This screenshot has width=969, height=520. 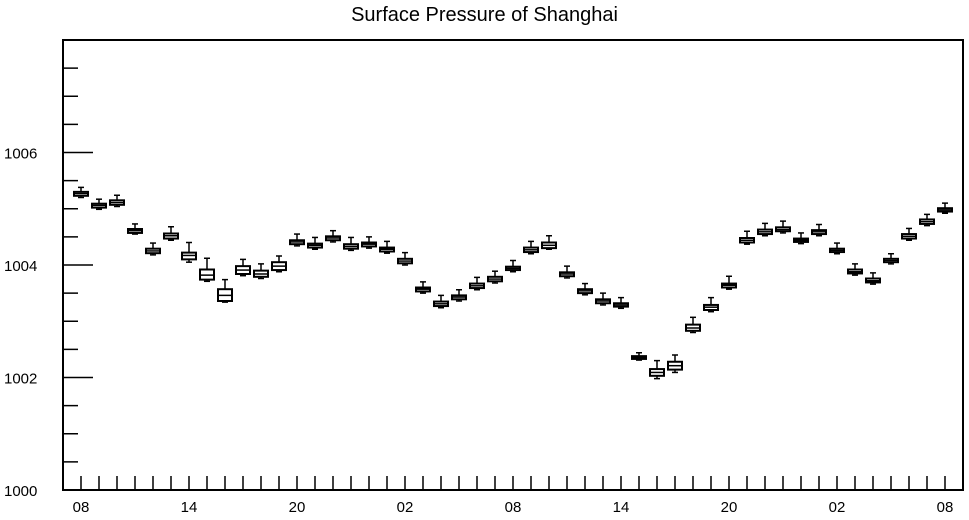 I want to click on y-tick-label: 1004, so click(x=20, y=266).